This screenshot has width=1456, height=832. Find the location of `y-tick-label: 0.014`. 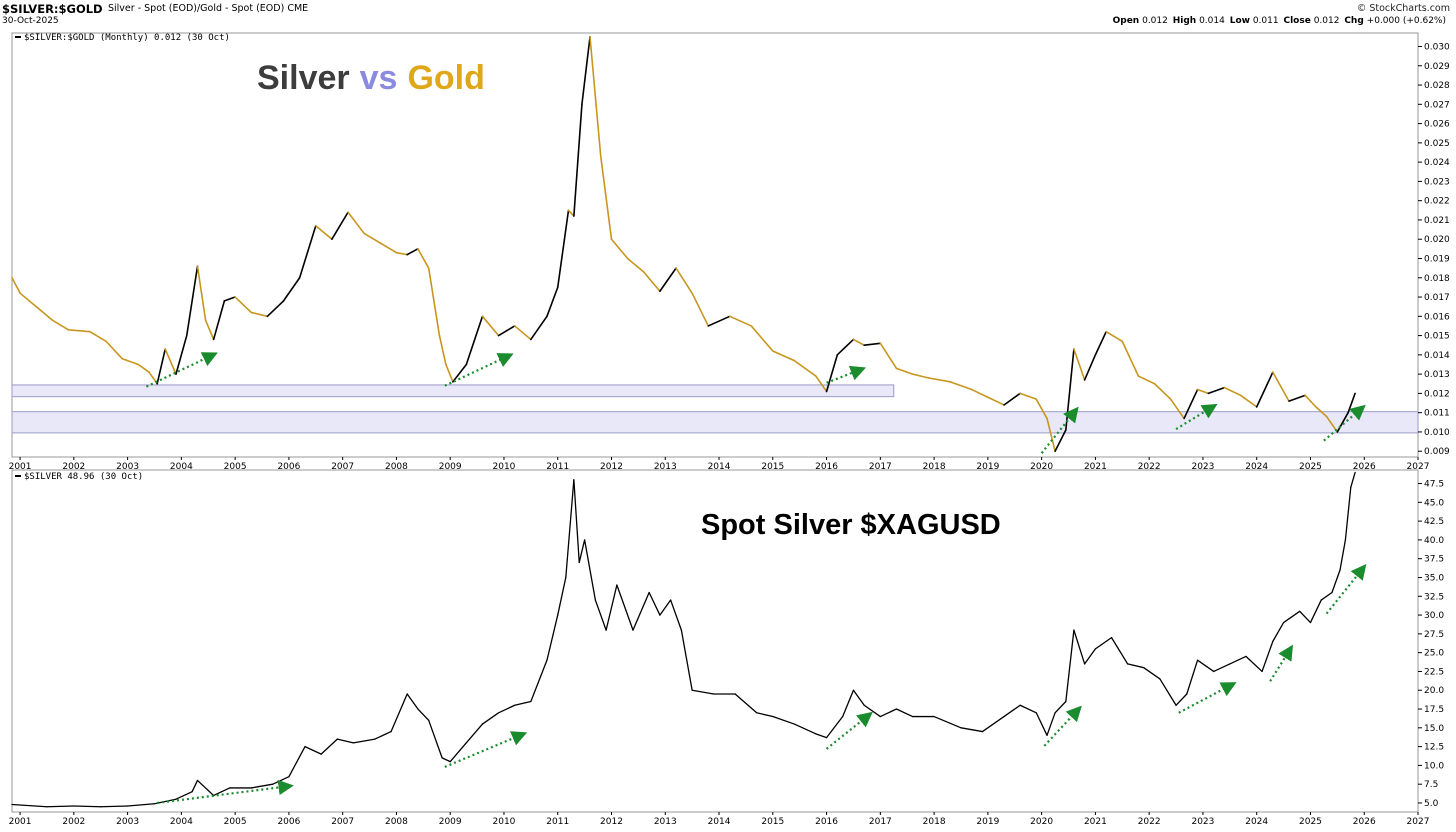

y-tick-label: 0.014 is located at coordinates (1437, 356).